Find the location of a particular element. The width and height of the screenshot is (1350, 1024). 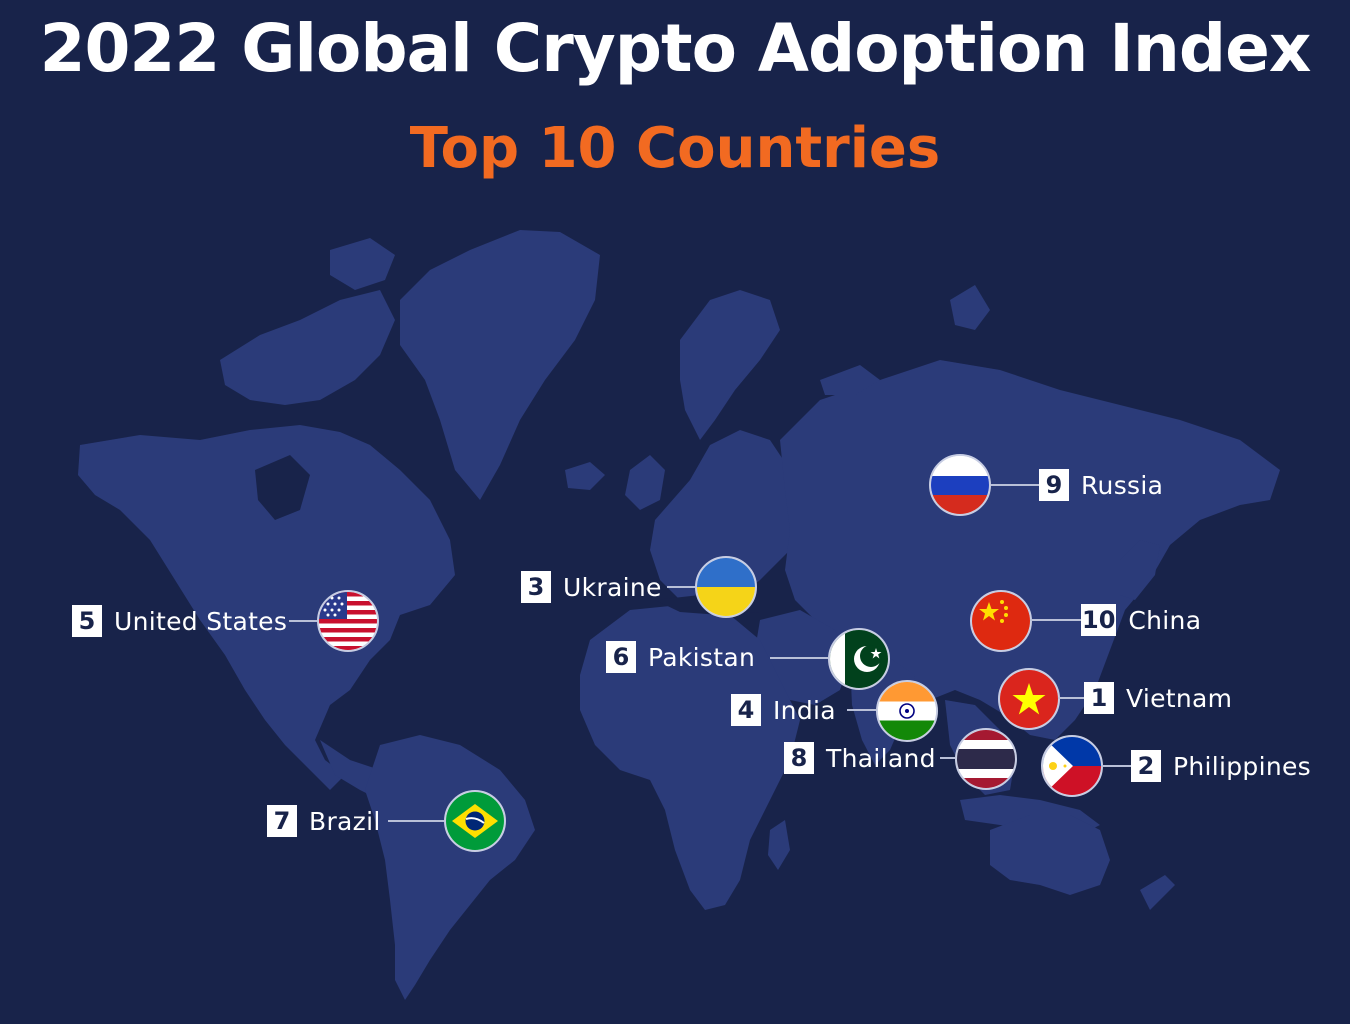

south-america-landmass is located at coordinates (450, 867).